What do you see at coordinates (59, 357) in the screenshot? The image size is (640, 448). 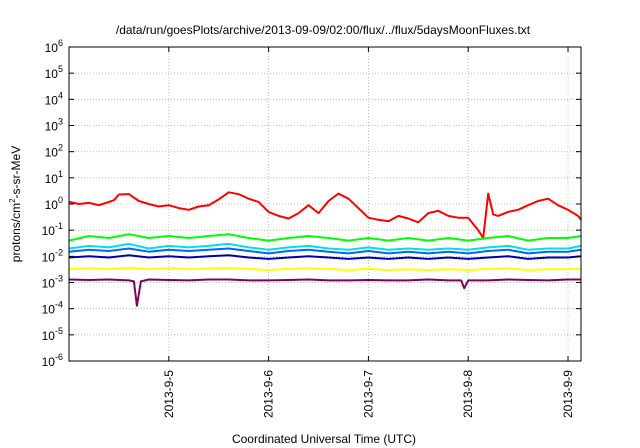 I see `y-tick-label-sup: -6` at bounding box center [59, 357].